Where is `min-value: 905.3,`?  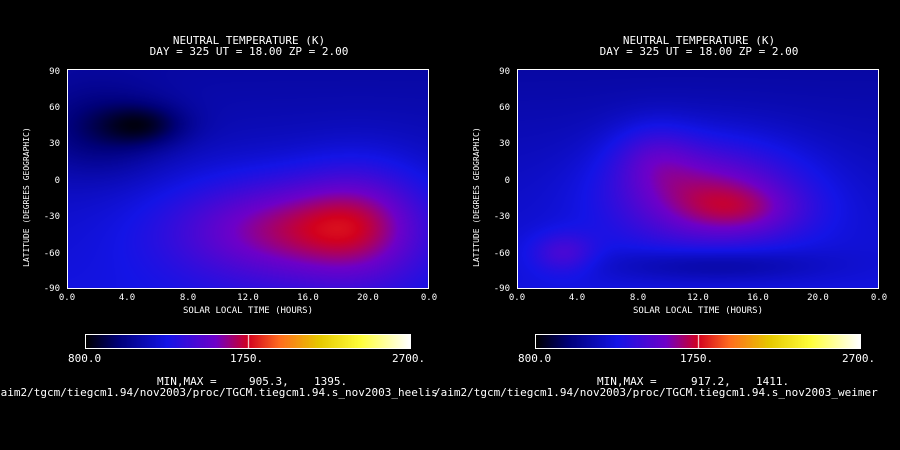
min-value: 905.3, is located at coordinates (269, 381).